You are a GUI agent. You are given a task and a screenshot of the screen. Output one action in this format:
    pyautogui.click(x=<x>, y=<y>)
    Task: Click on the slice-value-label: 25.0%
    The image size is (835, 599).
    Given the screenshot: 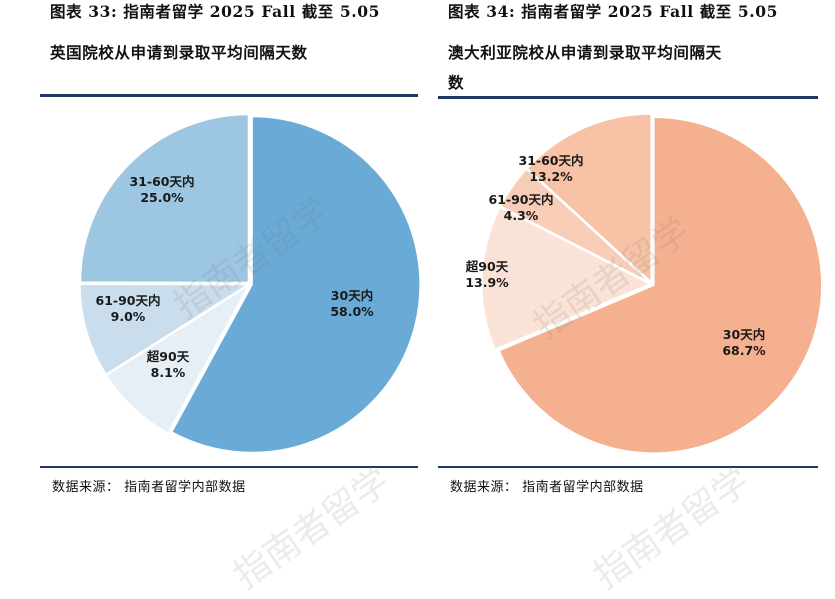 What is the action you would take?
    pyautogui.click(x=162, y=197)
    